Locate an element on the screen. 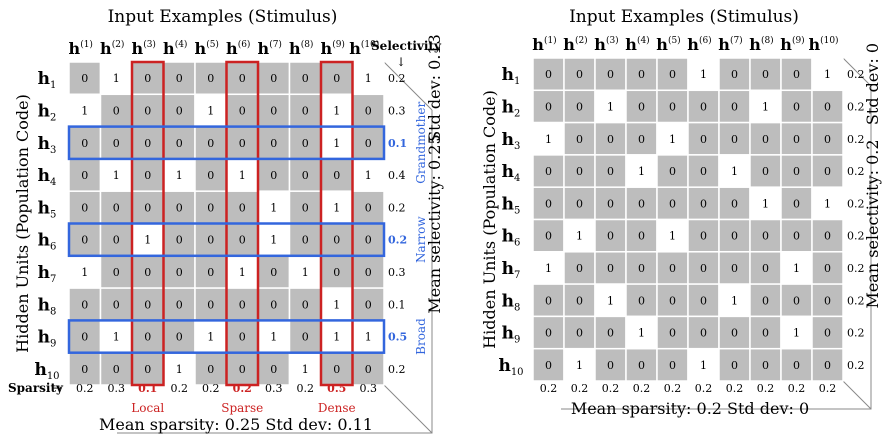 This screenshot has width=891, height=435. frame-corner is located at coordinates (408, 86).